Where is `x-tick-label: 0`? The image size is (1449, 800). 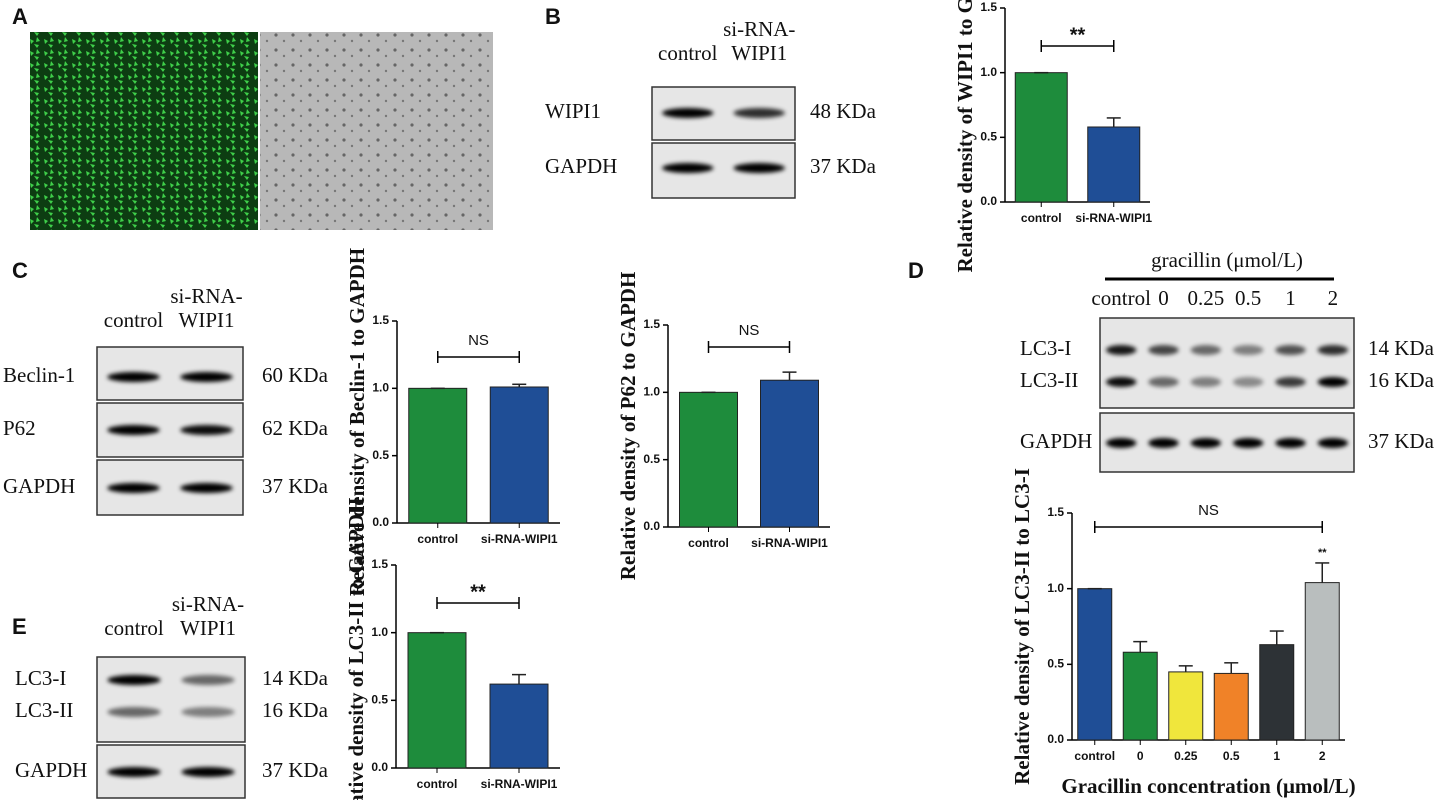 x-tick-label: 0 is located at coordinates (1140, 756).